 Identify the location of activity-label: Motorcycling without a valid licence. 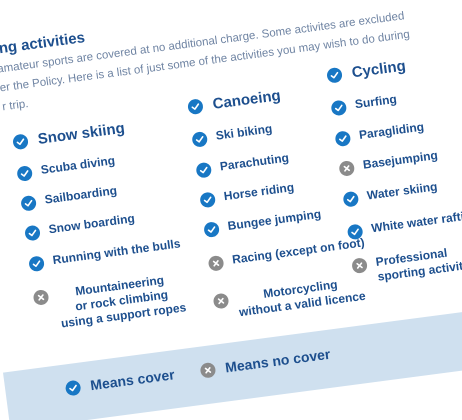
(302, 298).